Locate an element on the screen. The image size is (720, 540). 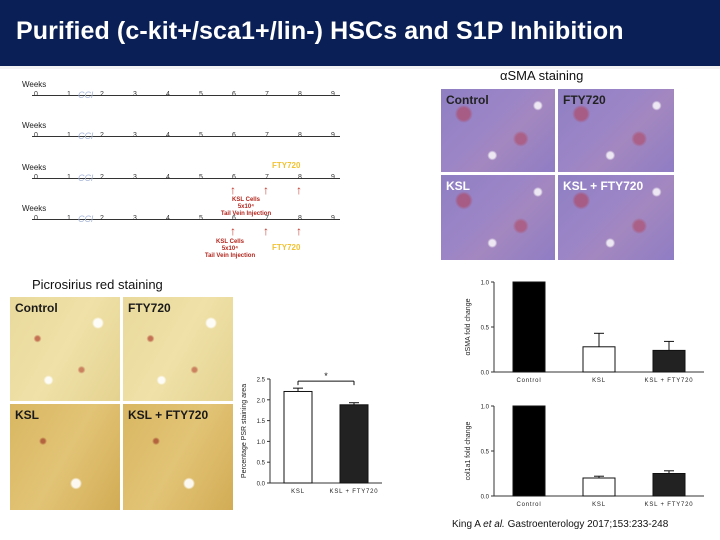
ksl-injection-note-a: KSL Cells 5x10⁴ Tail Vein Injection is located at coordinates (246, 207).